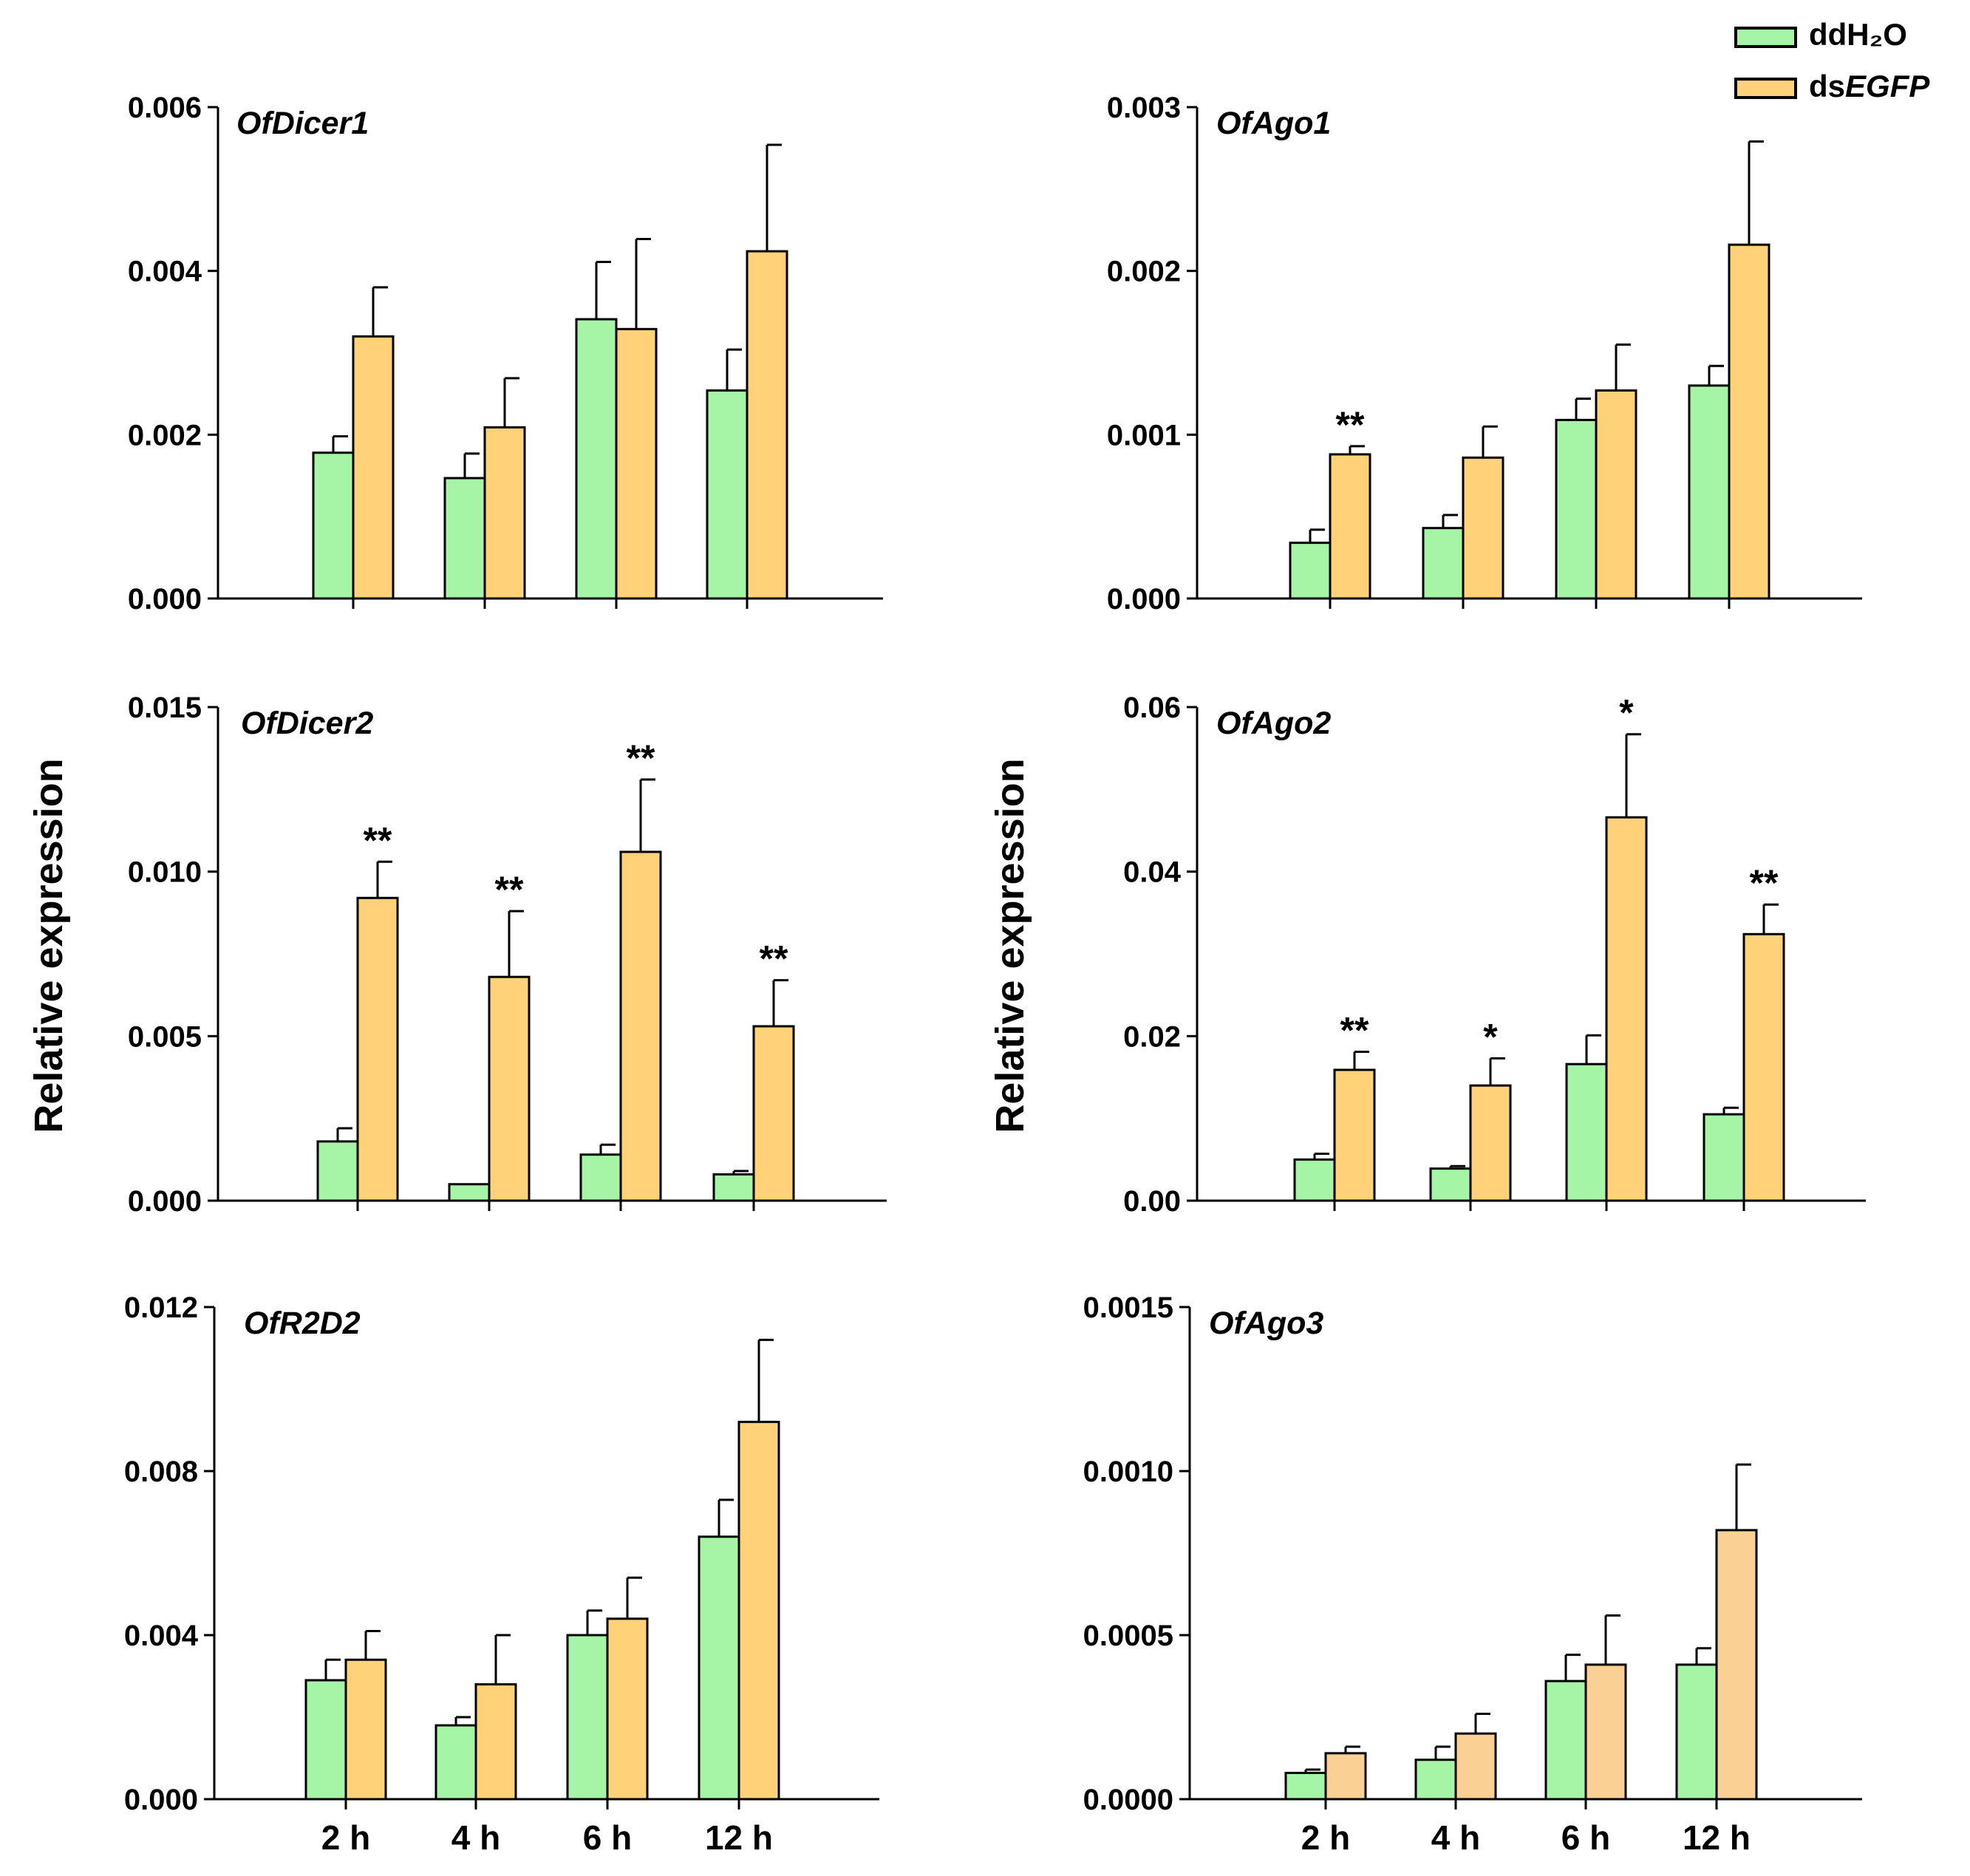  I want to click on y-tick-label-ofdicer1: 0.006, so click(165, 108).